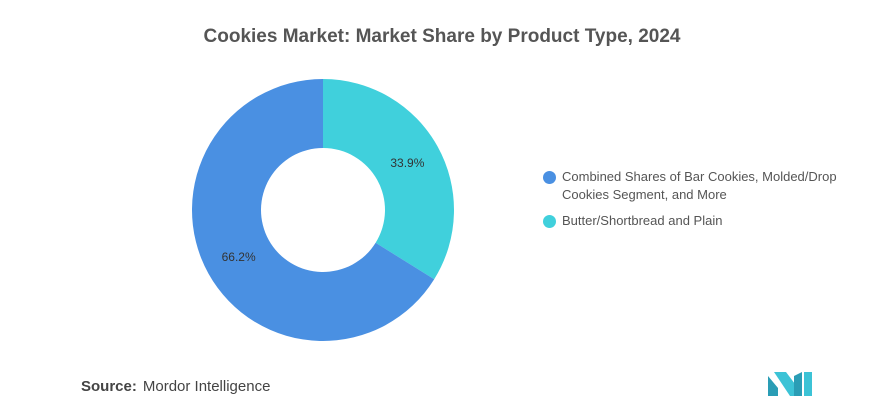 Image resolution: width=884 pixels, height=410 pixels. I want to click on slice-butter, so click(389, 179).